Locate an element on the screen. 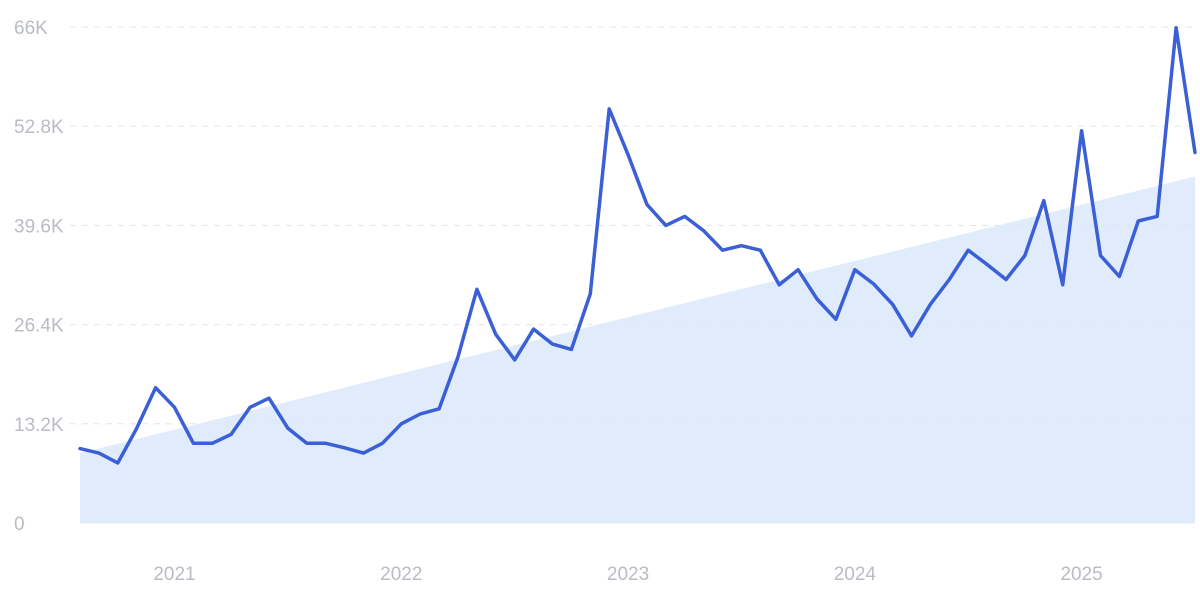 The image size is (1200, 594). x-axis: 2021 2022 2023 2024 2025 is located at coordinates (627, 574).